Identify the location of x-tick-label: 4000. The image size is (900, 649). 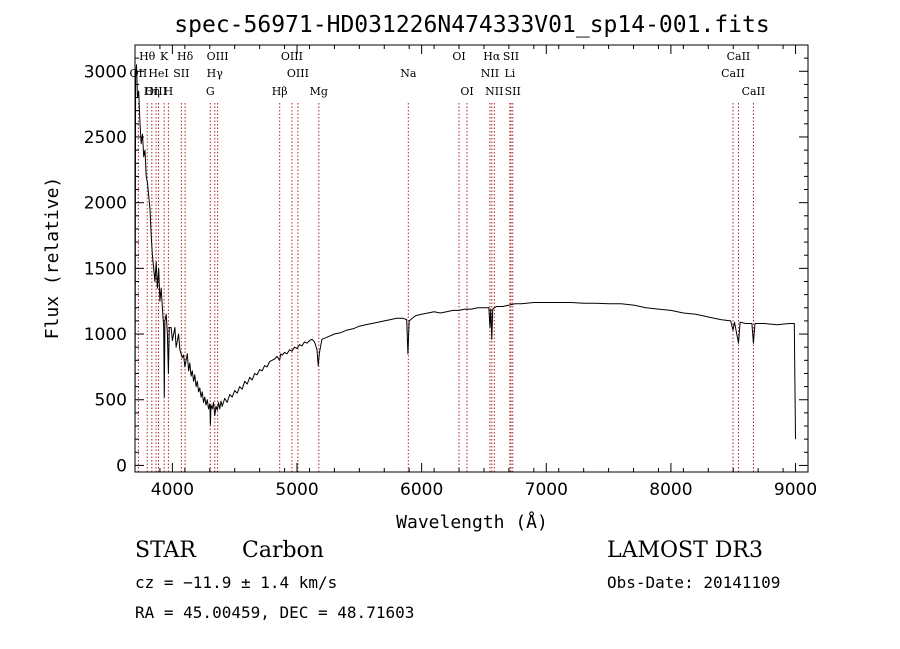
(172, 490).